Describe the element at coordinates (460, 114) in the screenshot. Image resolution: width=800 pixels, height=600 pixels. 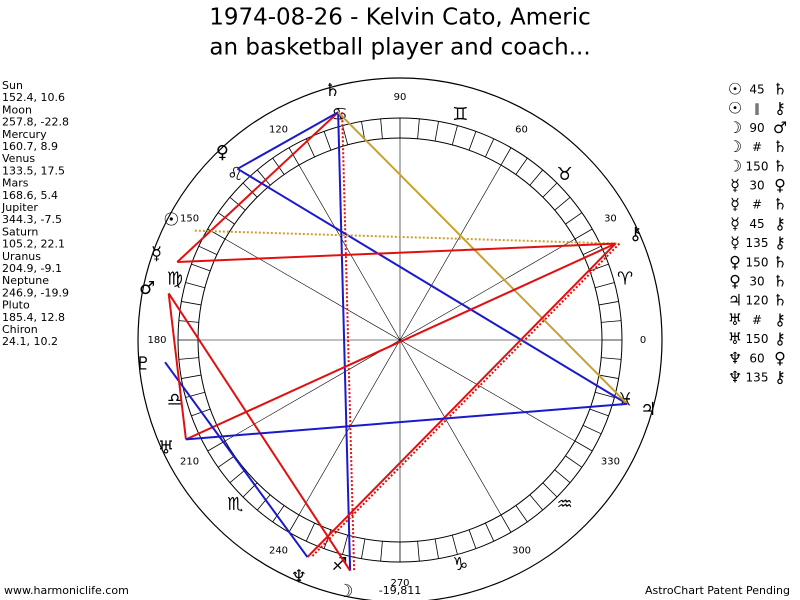
I see `zodiac-sign: ♊` at that location.